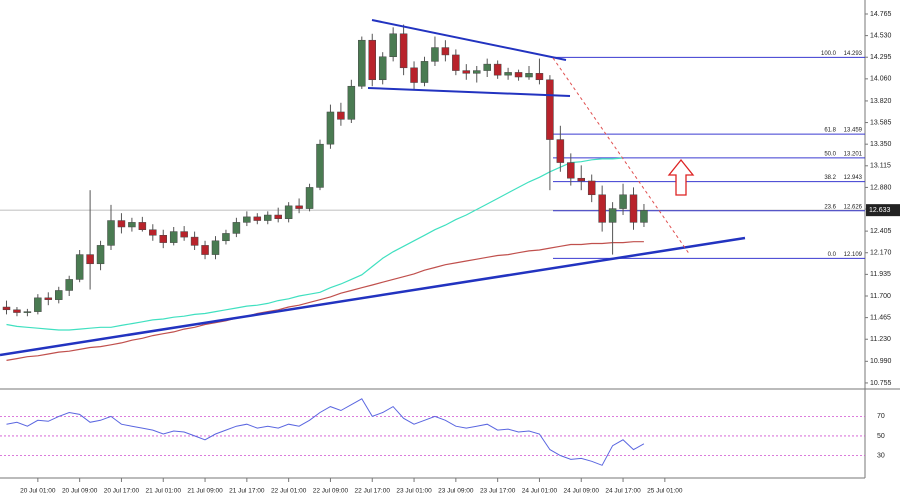 The image size is (900, 500). What do you see at coordinates (881, 361) in the screenshot?
I see `y-tick-label: 10.990` at bounding box center [881, 361].